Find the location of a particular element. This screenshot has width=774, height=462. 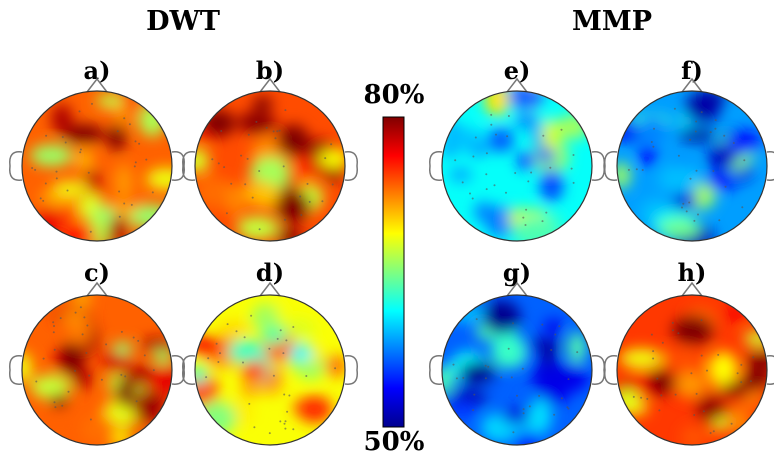

colorbar-min-label: 50% is located at coordinates (394, 442).